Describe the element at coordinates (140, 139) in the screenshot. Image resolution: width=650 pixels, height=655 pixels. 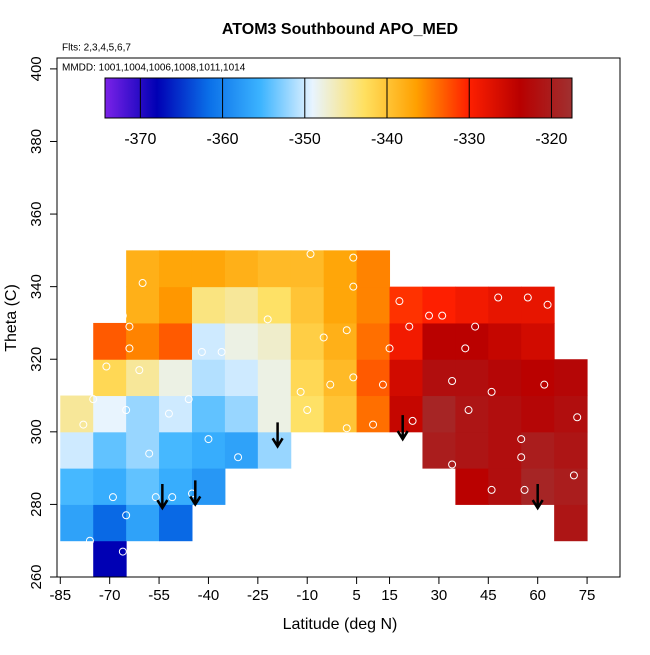
I see `colorbar-tick-label: -370` at that location.